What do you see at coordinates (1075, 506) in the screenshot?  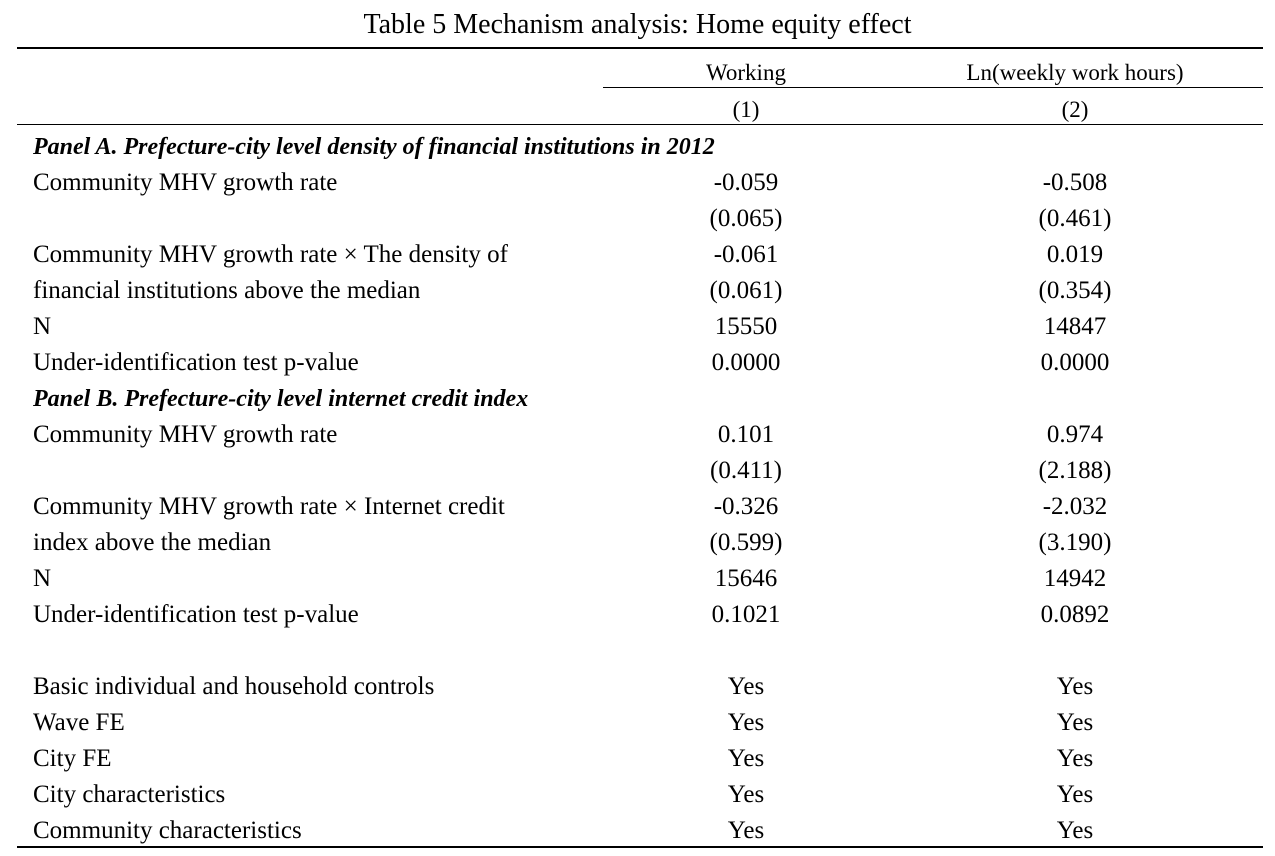 I see `row-value-col2: -2.032` at bounding box center [1075, 506].